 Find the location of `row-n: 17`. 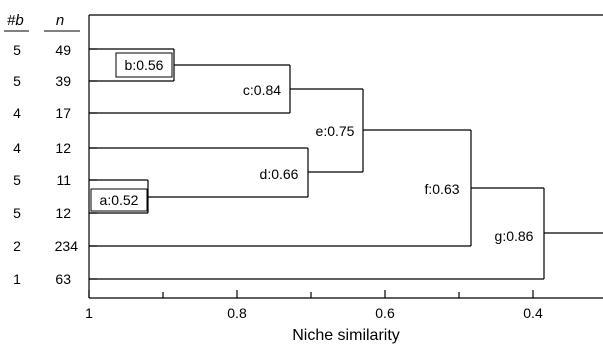

row-n: 17 is located at coordinates (63, 113).